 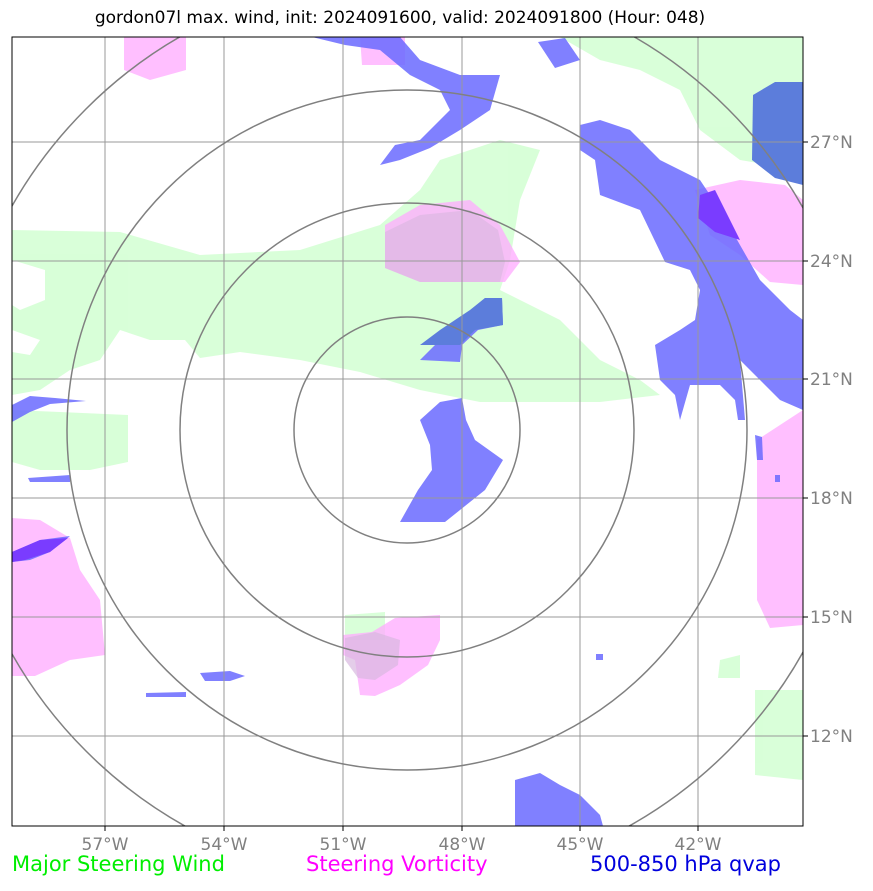 What do you see at coordinates (462, 845) in the screenshot?
I see `lon-label: 48°W` at bounding box center [462, 845].